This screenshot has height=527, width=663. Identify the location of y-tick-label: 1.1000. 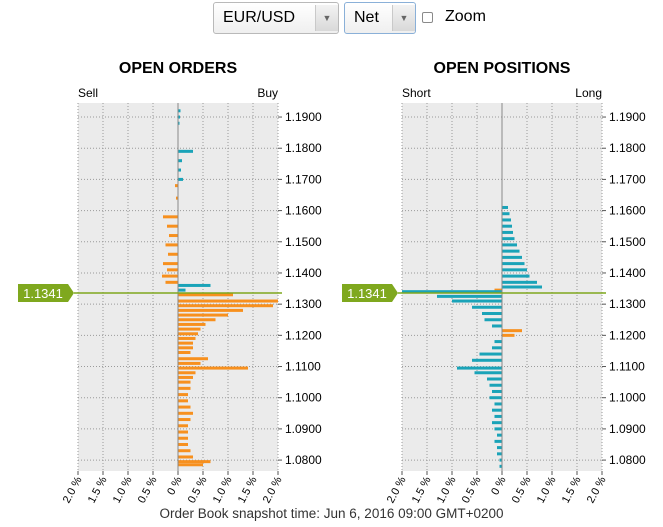
(303, 398).